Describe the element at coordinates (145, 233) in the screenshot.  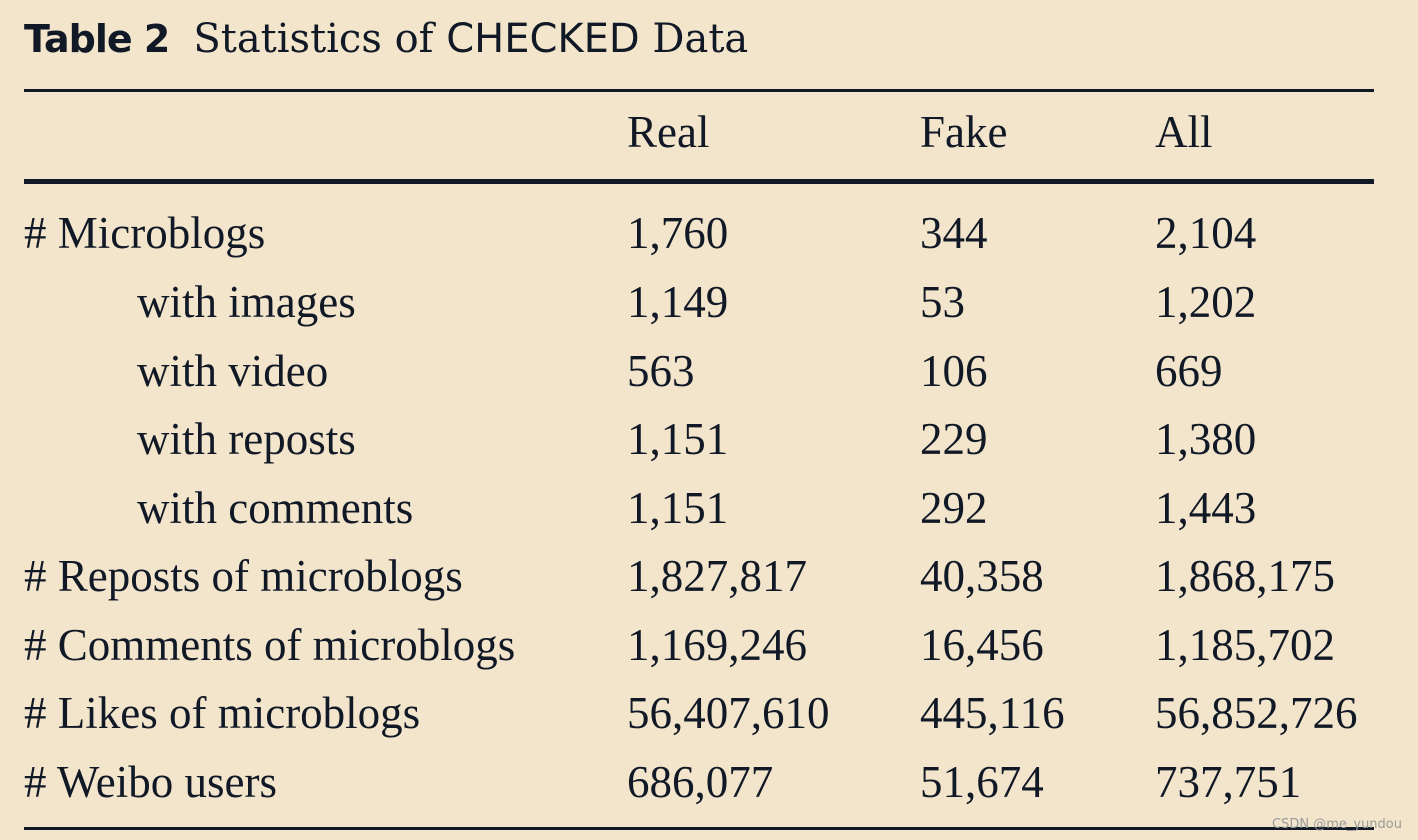
I see `row-label-microblogs: # Microblogs` at that location.